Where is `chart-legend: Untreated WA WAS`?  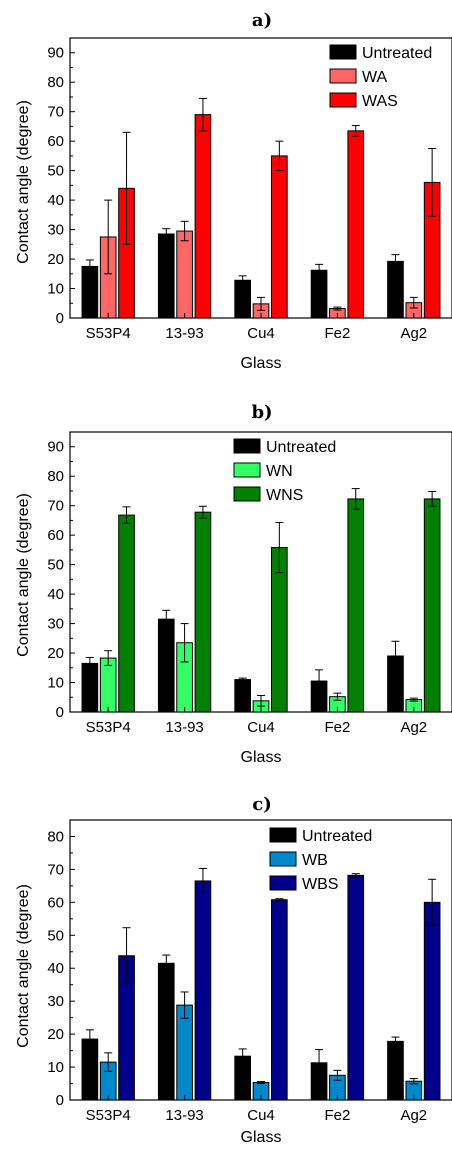
chart-legend: Untreated WA WAS is located at coordinates (380, 77).